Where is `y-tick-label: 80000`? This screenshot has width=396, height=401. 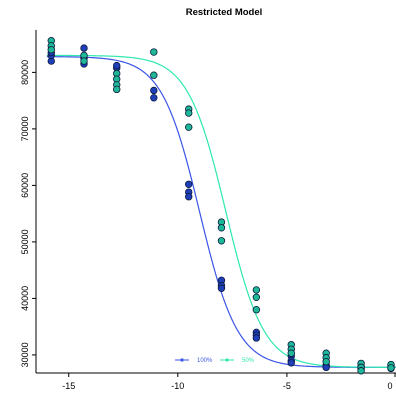
y-tick-label: 80000 is located at coordinates (25, 72).